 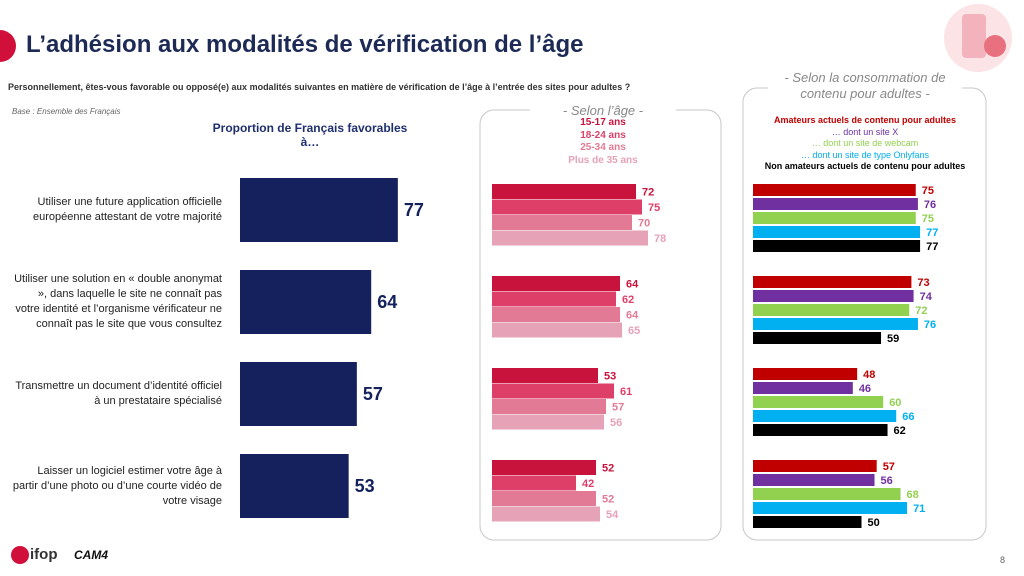 What do you see at coordinates (603, 135) in the screenshot?
I see `legend-entry: 18-24 ans` at bounding box center [603, 135].